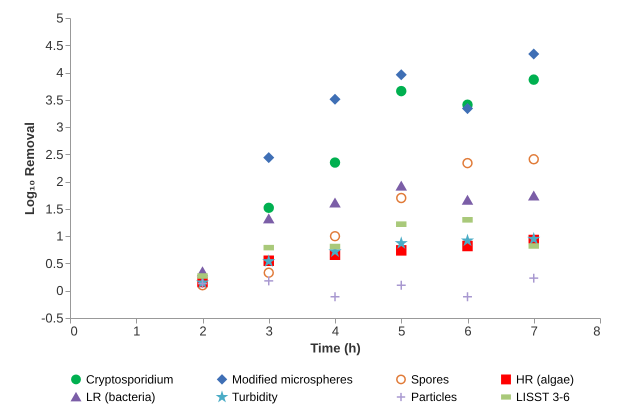  I want to click on y-tick-label: 2.5, so click(54, 154).